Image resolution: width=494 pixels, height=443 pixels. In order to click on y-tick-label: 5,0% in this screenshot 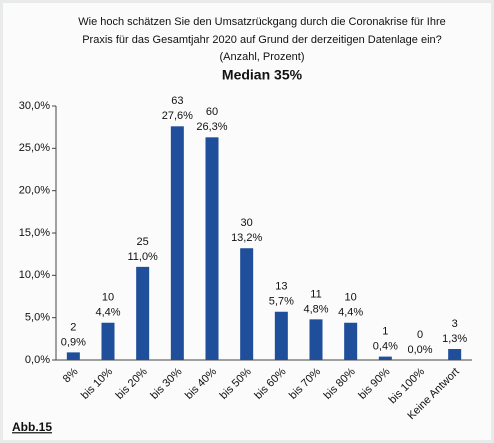, I will do `click(37, 318)`.